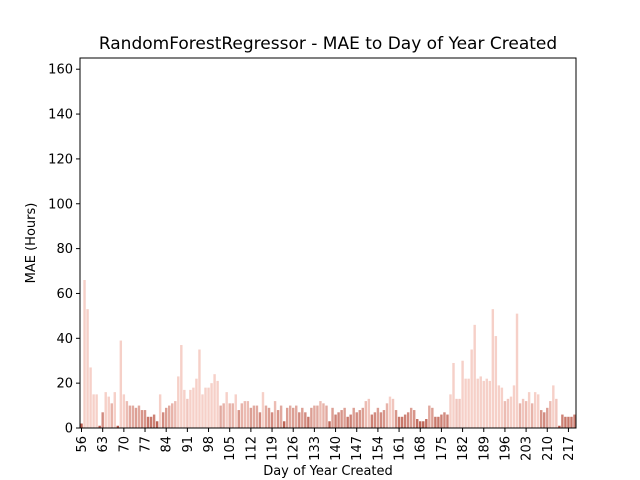 The image size is (640, 480). What do you see at coordinates (60, 115) in the screenshot?
I see `y-tick-label: 140` at bounding box center [60, 115].